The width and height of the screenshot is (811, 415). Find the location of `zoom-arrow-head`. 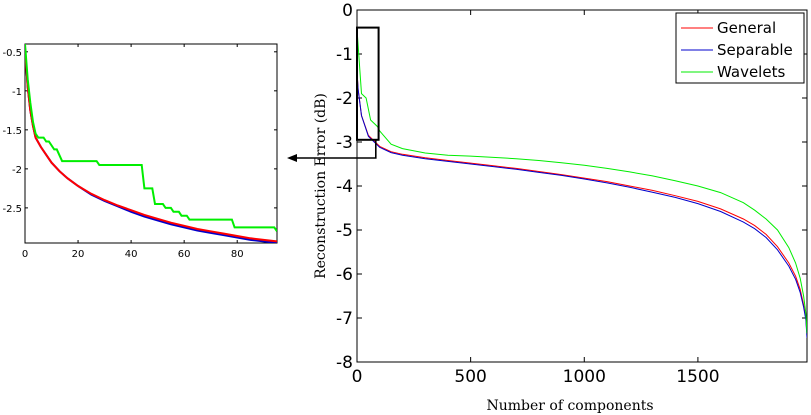

zoom-arrow-head is located at coordinates (292, 158).